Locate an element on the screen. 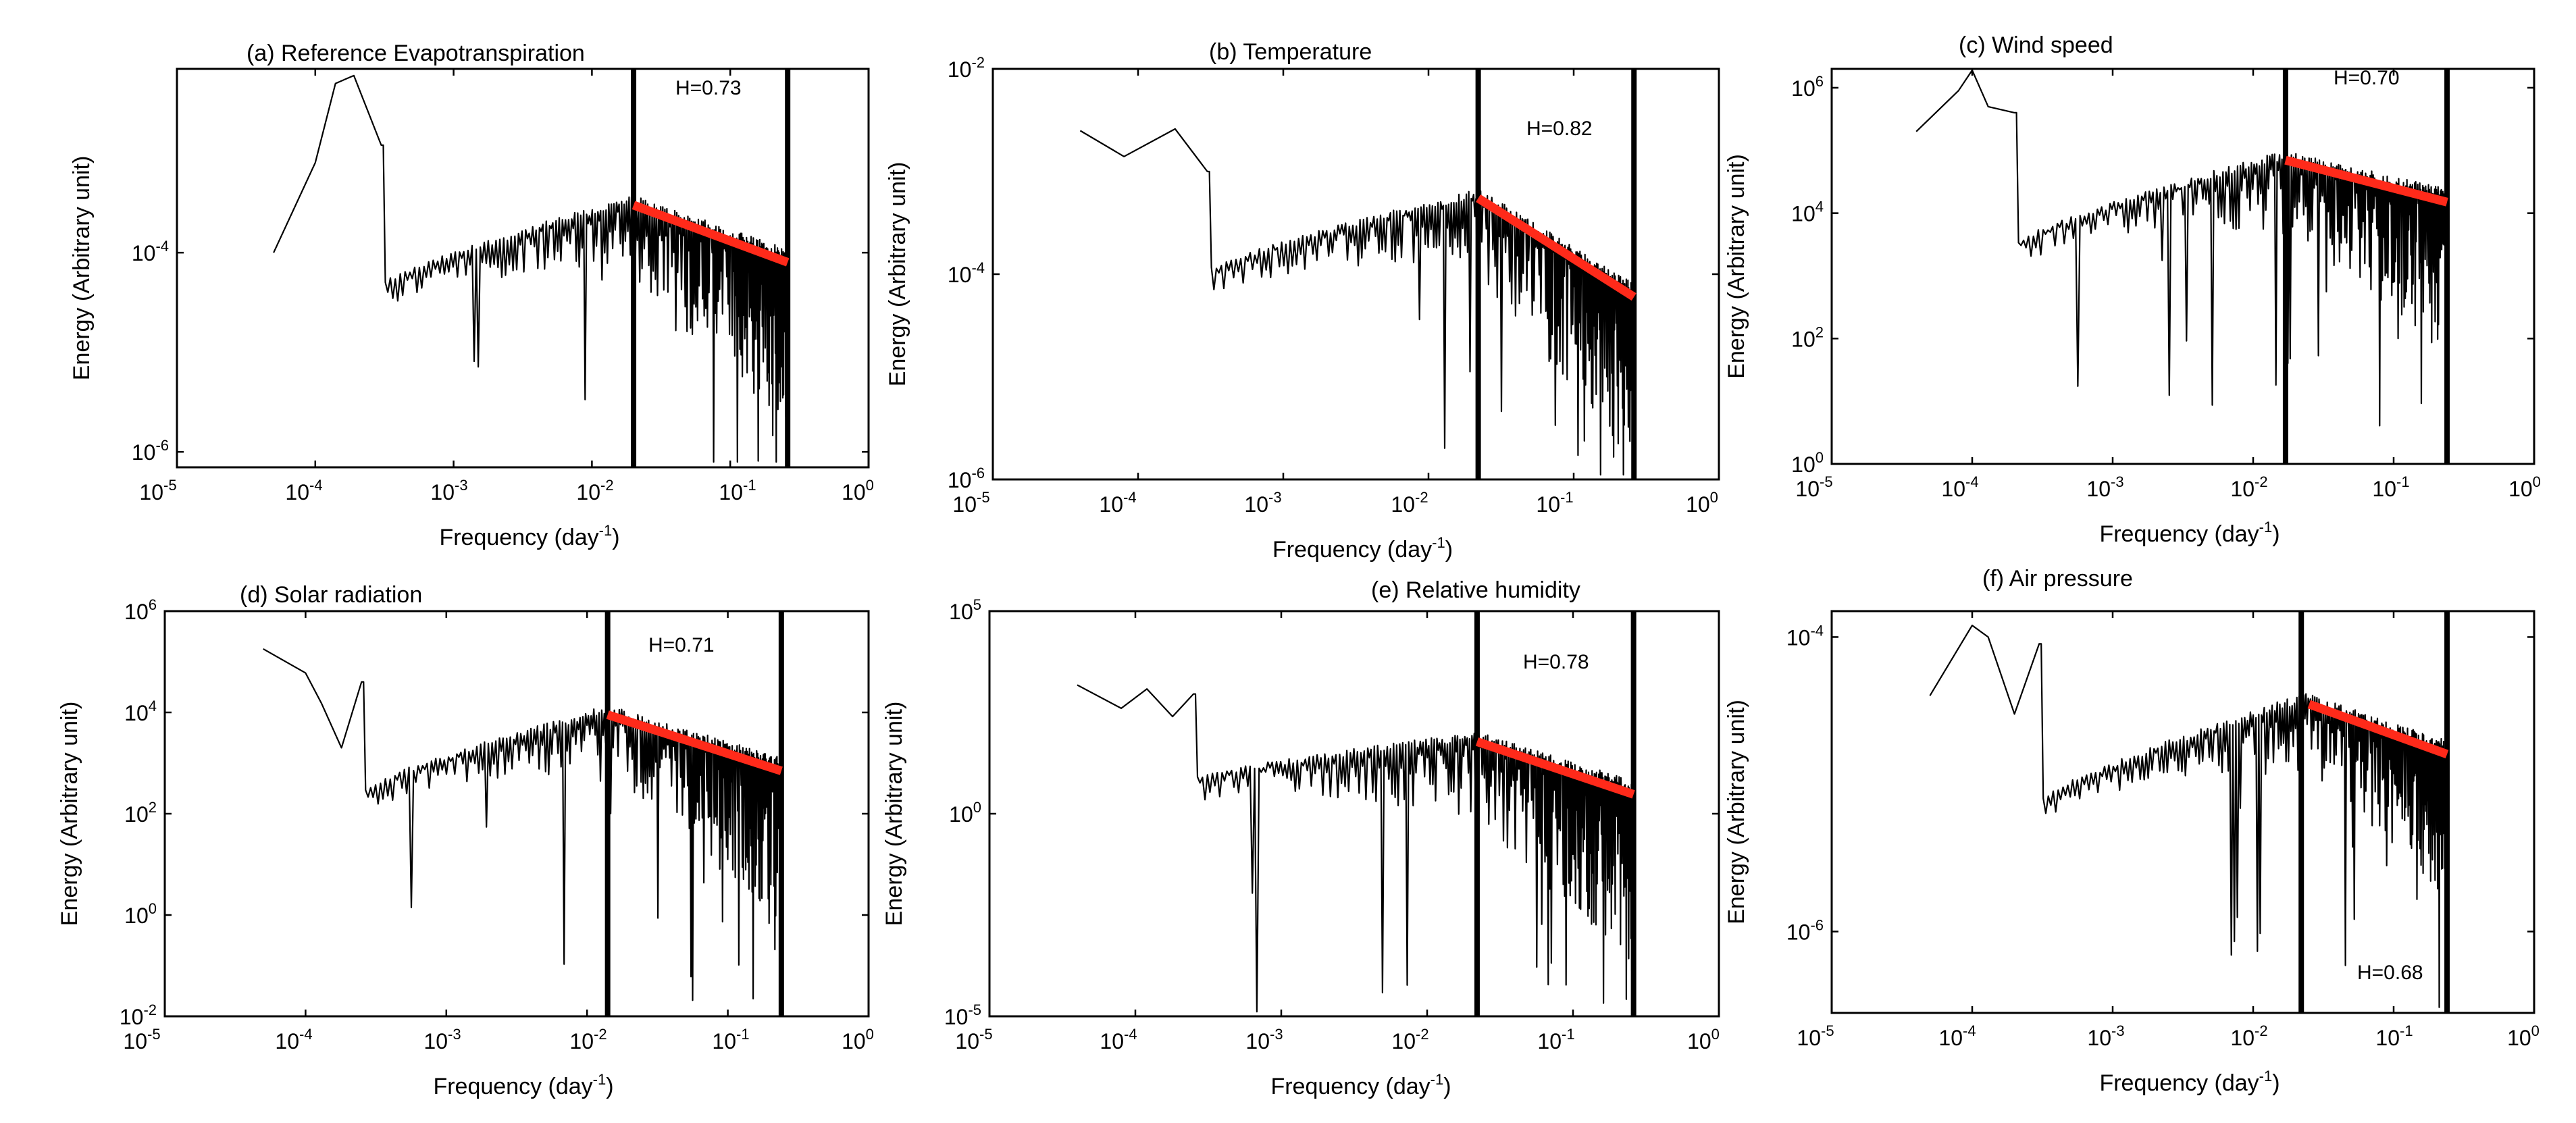  chart-title: (a) Reference Evapotranspiration is located at coordinates (416, 53).